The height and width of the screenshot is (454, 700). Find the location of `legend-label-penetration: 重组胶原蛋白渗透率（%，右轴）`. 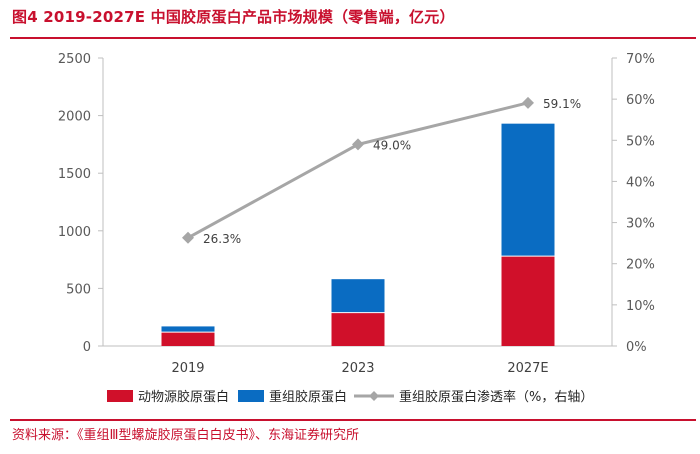

legend-label-penetration: 重组胶原蛋白渗透率（%，右轴） is located at coordinates (496, 397).